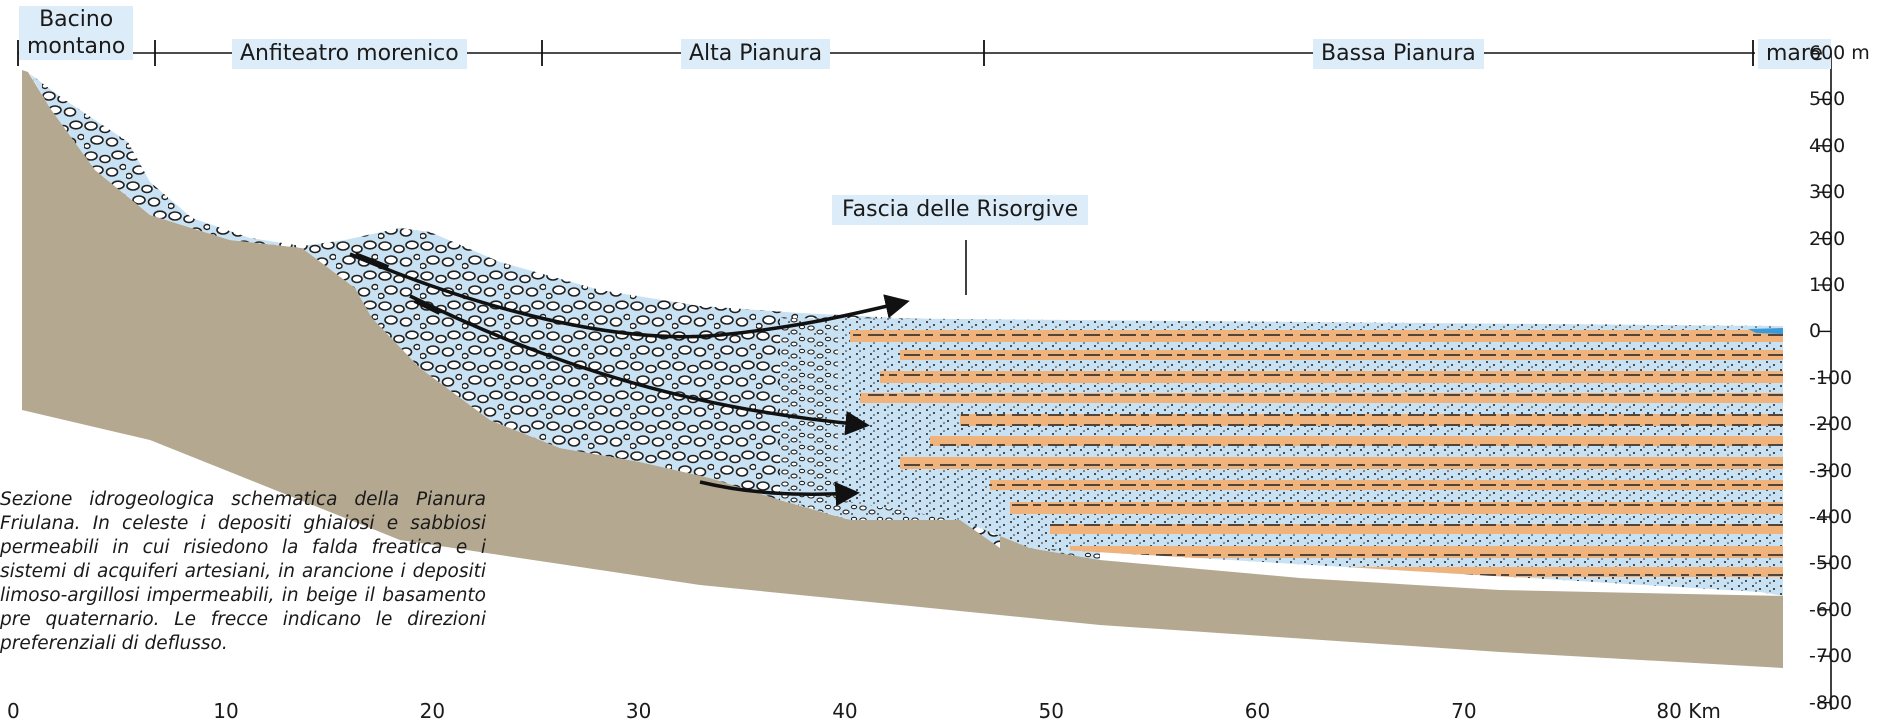  I want to click on zone-label-bassa: Bassa Pianura, so click(1398, 54).